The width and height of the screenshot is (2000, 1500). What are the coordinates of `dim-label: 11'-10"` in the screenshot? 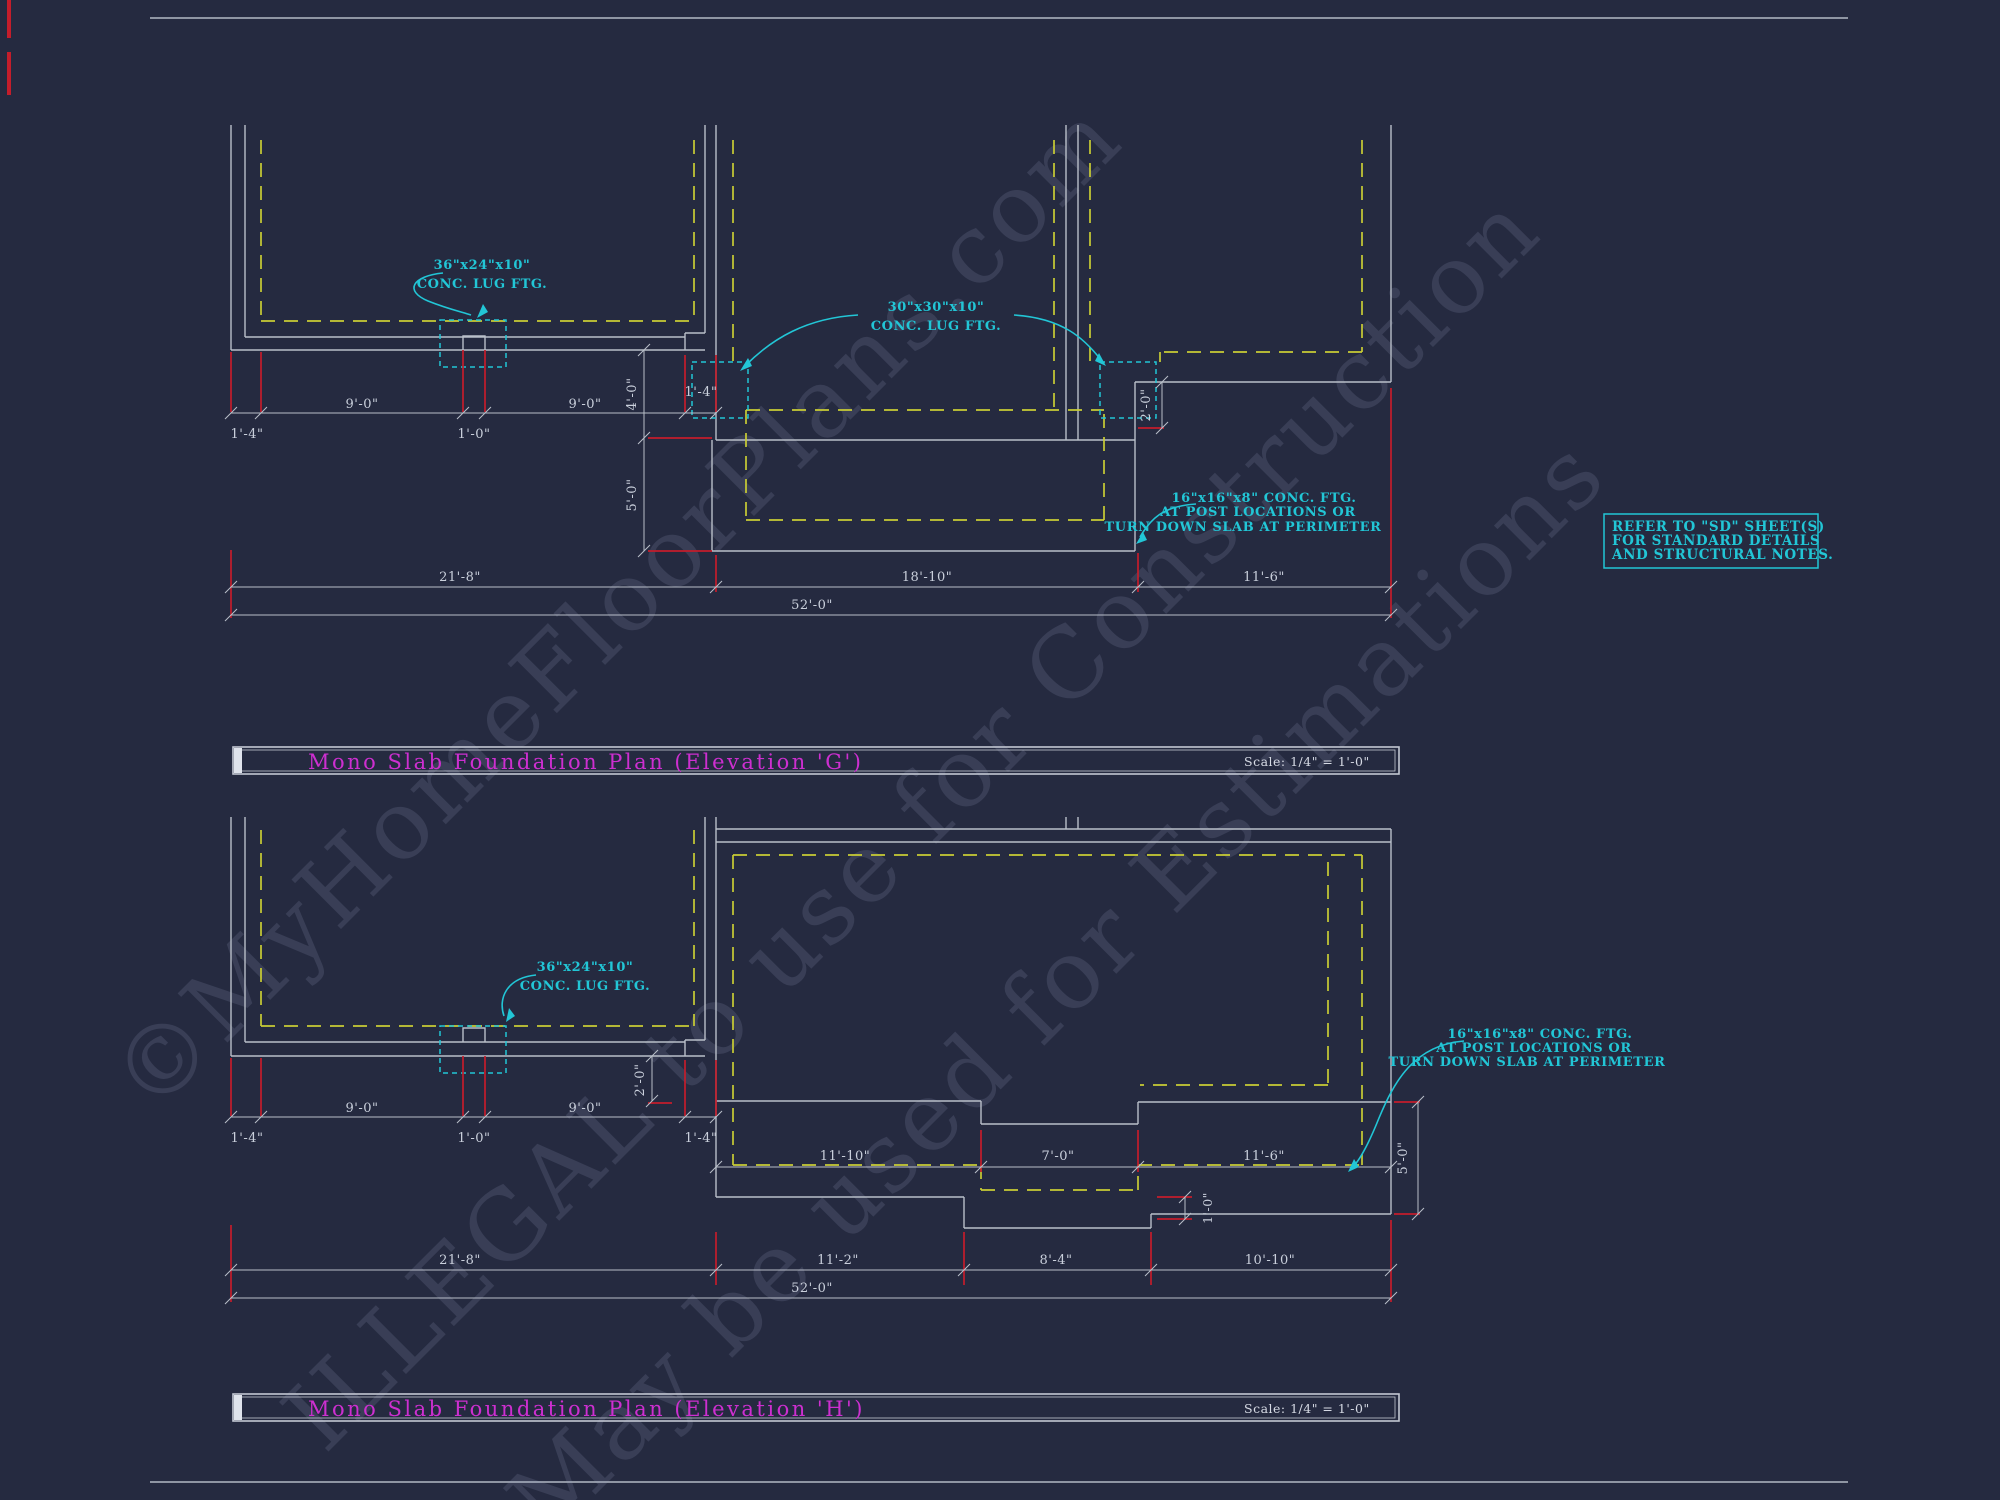 It's located at (845, 1156).